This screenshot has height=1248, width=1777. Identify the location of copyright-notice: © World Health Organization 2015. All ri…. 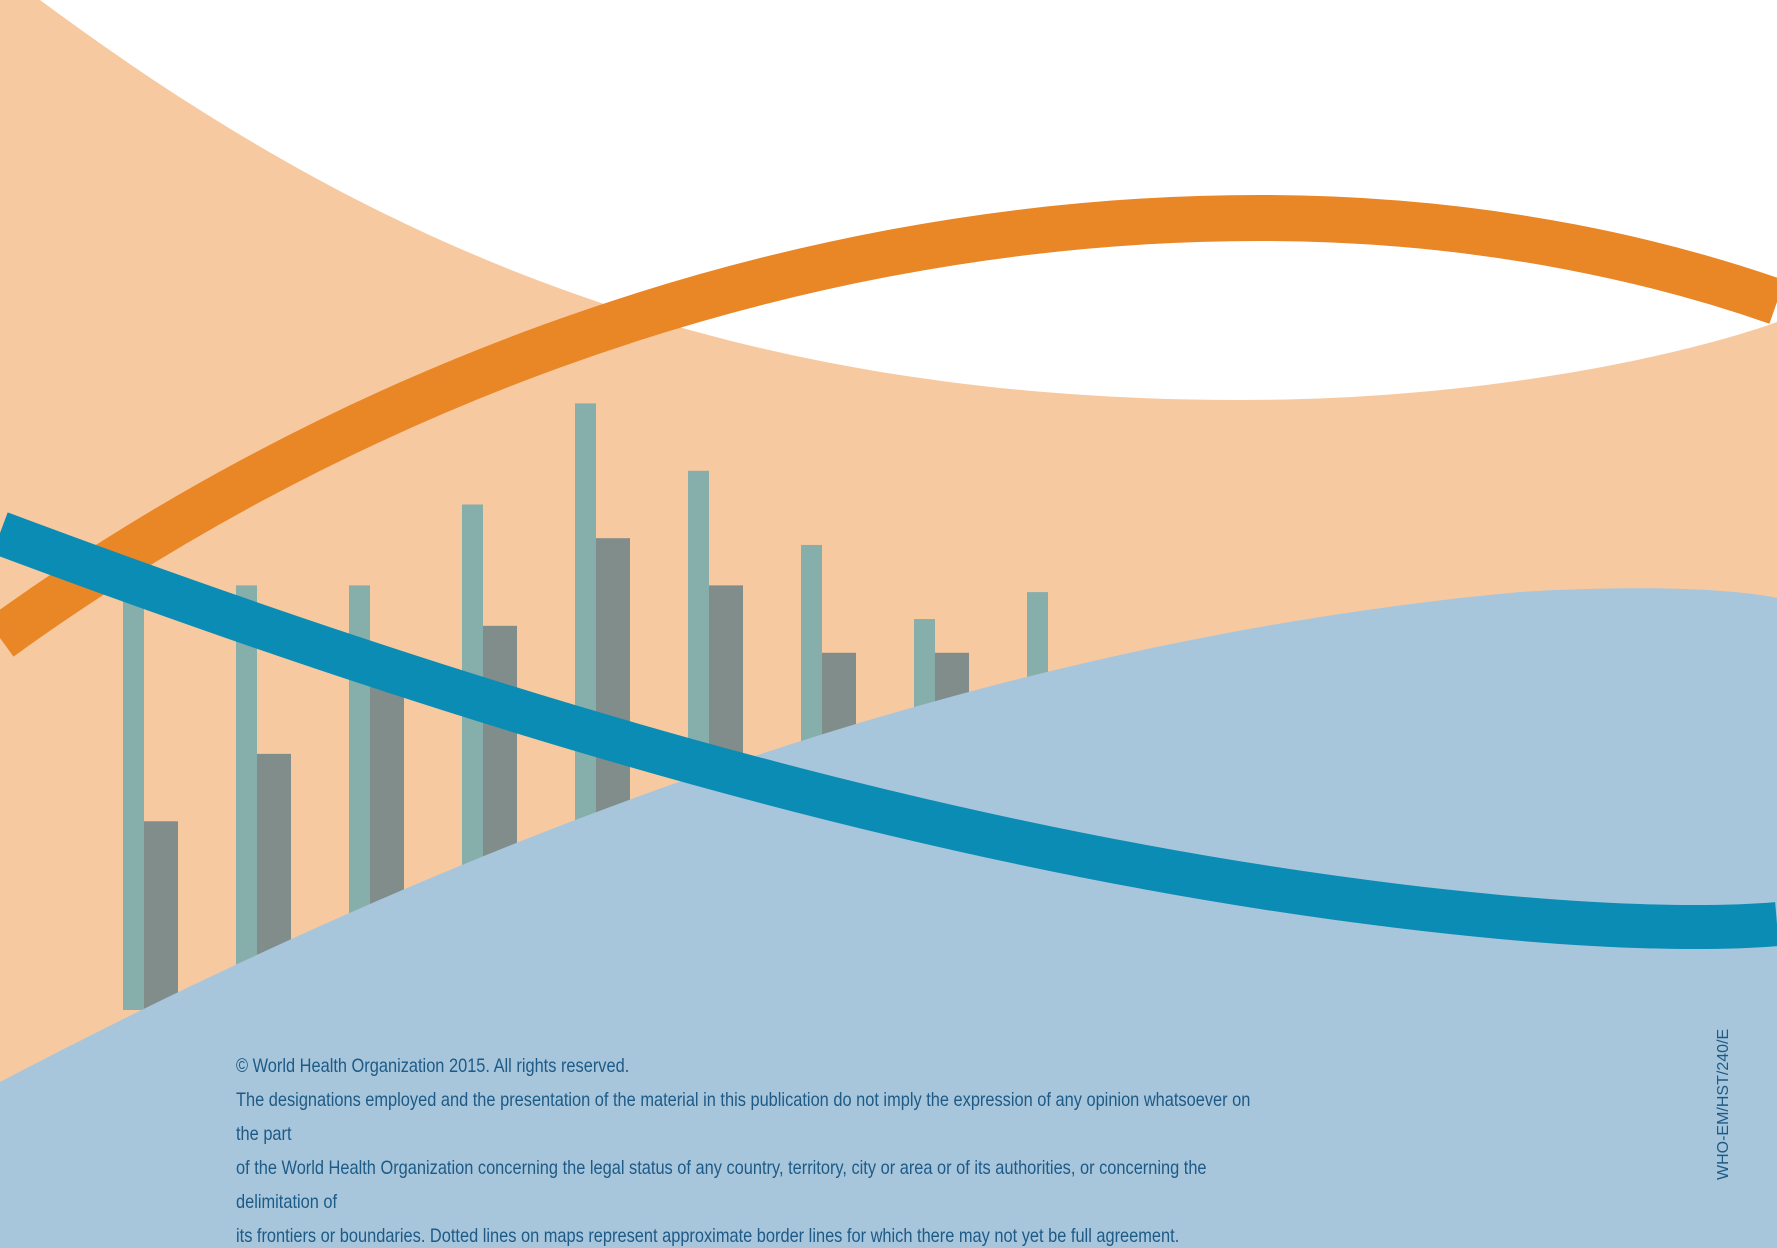
(757, 1148).